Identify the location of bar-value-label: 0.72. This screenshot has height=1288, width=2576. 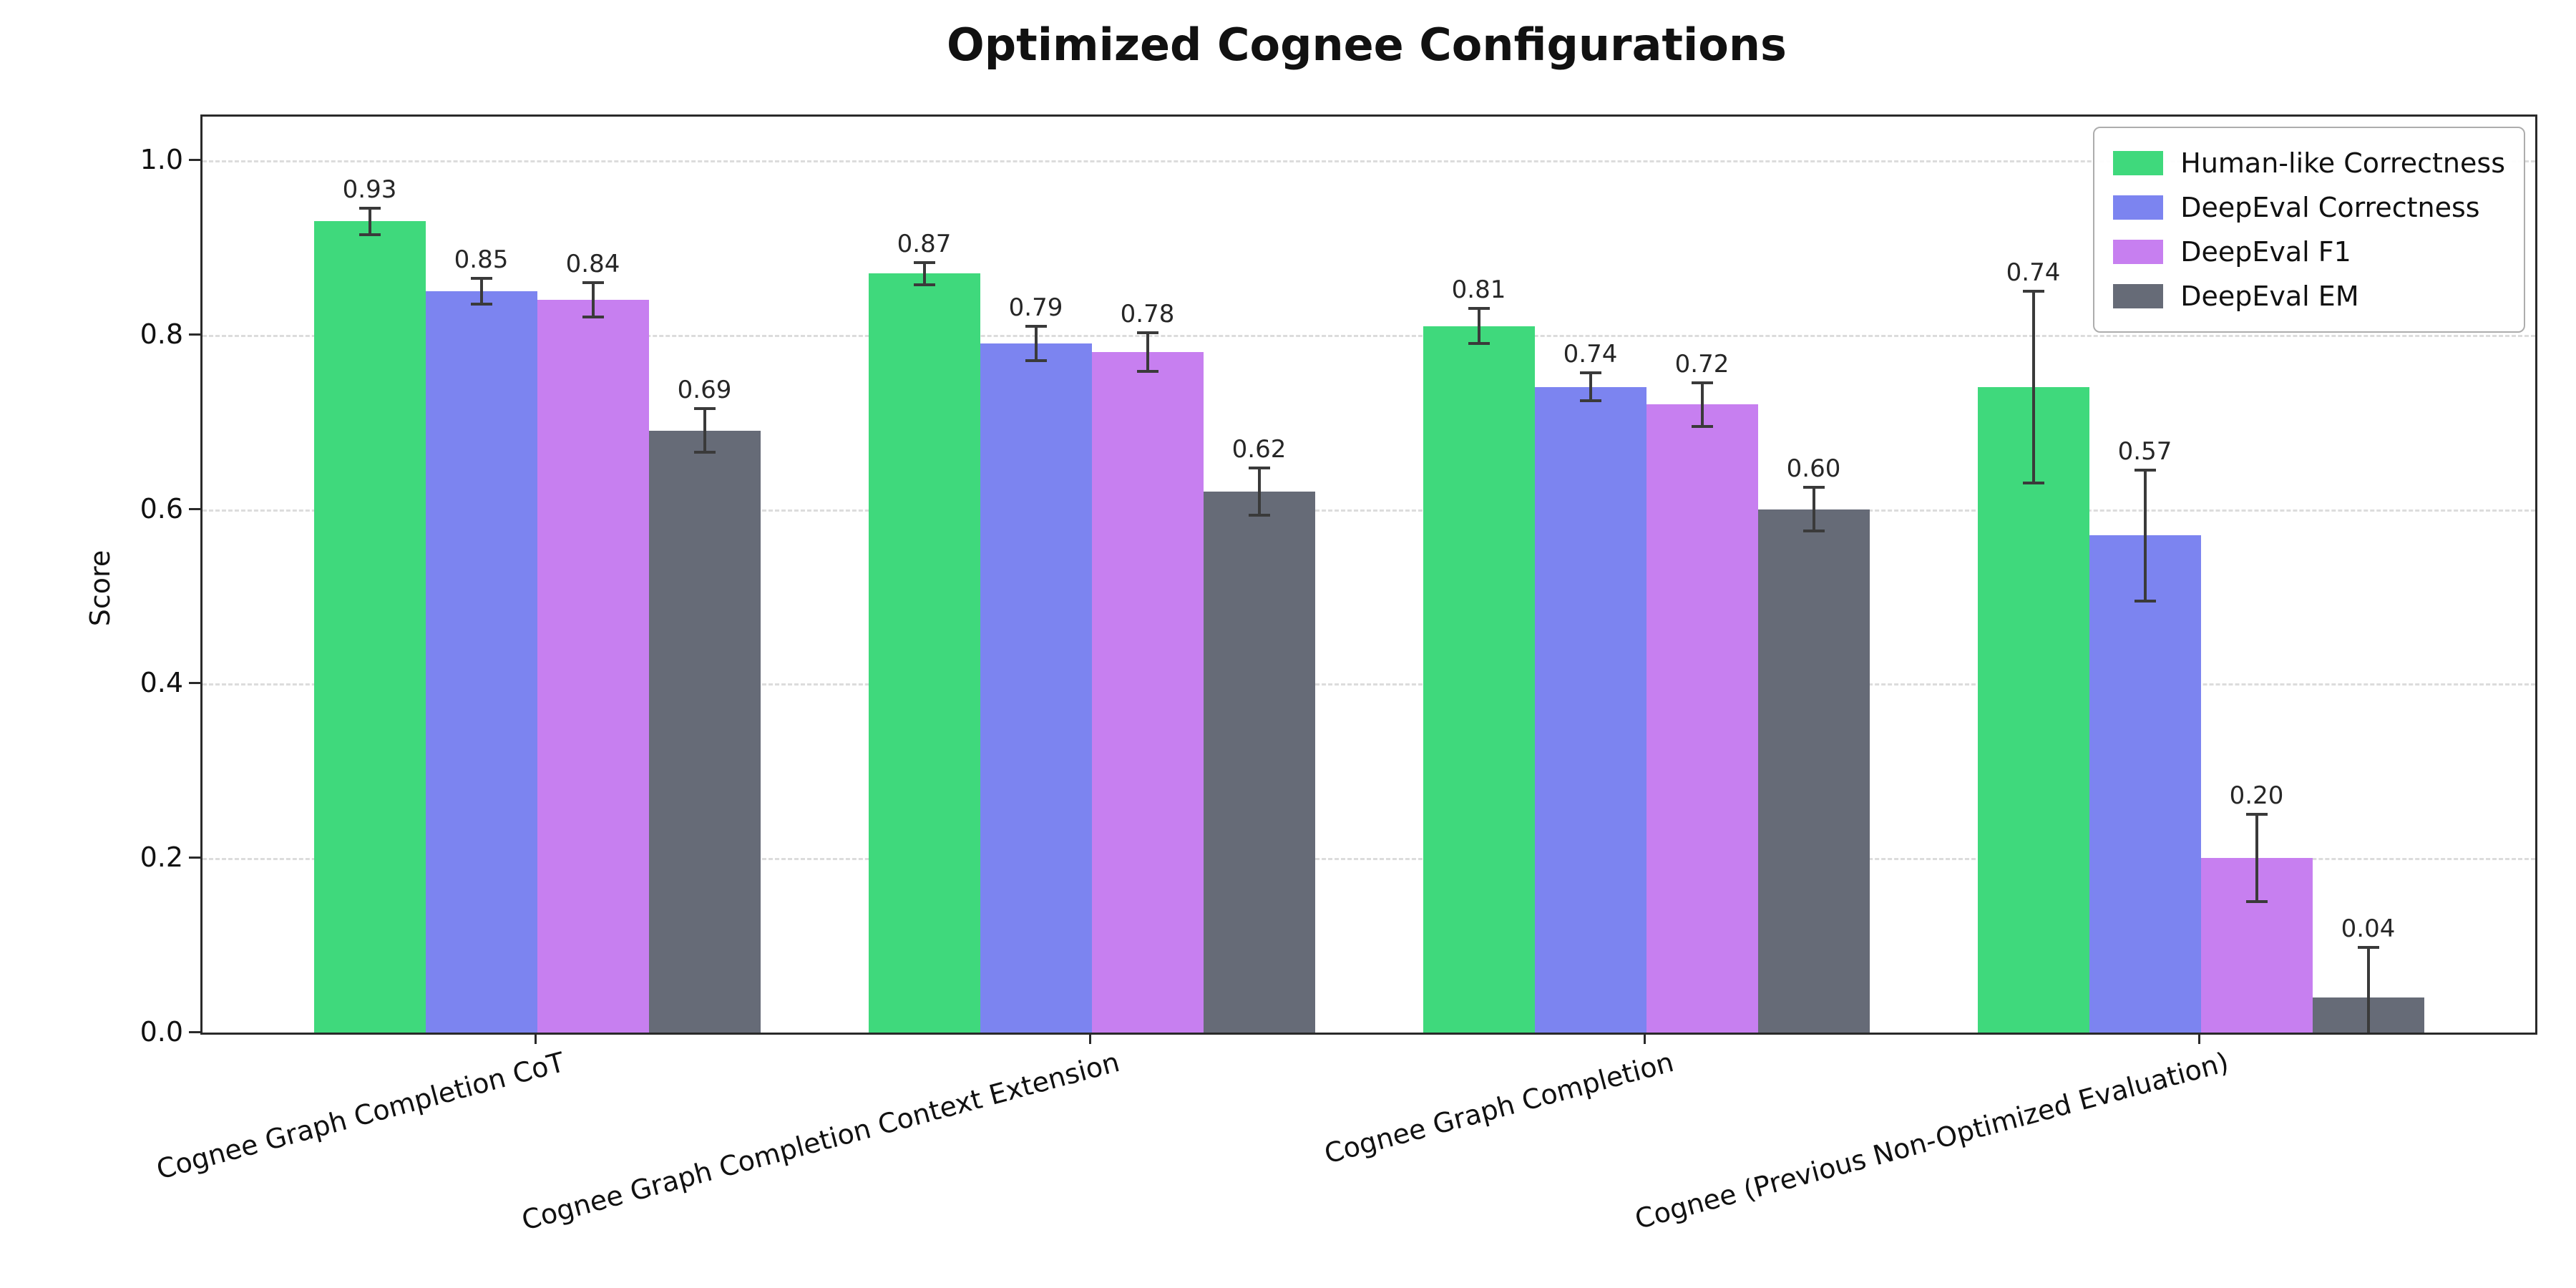
(1701, 364).